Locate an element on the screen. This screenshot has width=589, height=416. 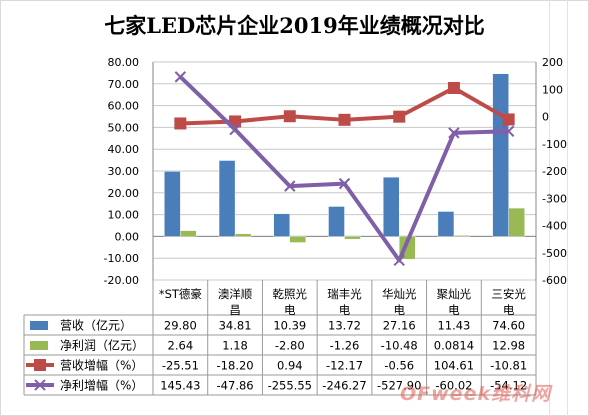
data-label: -54.12 is located at coordinates (508, 386).